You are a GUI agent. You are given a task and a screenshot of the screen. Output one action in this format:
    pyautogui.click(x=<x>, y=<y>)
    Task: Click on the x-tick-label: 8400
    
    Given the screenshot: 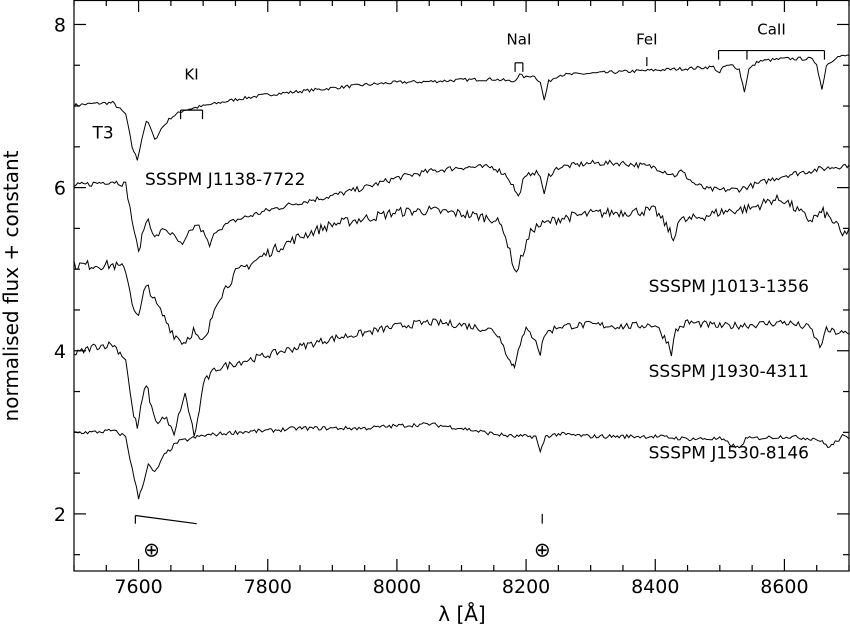 What is the action you would take?
    pyautogui.click(x=655, y=587)
    